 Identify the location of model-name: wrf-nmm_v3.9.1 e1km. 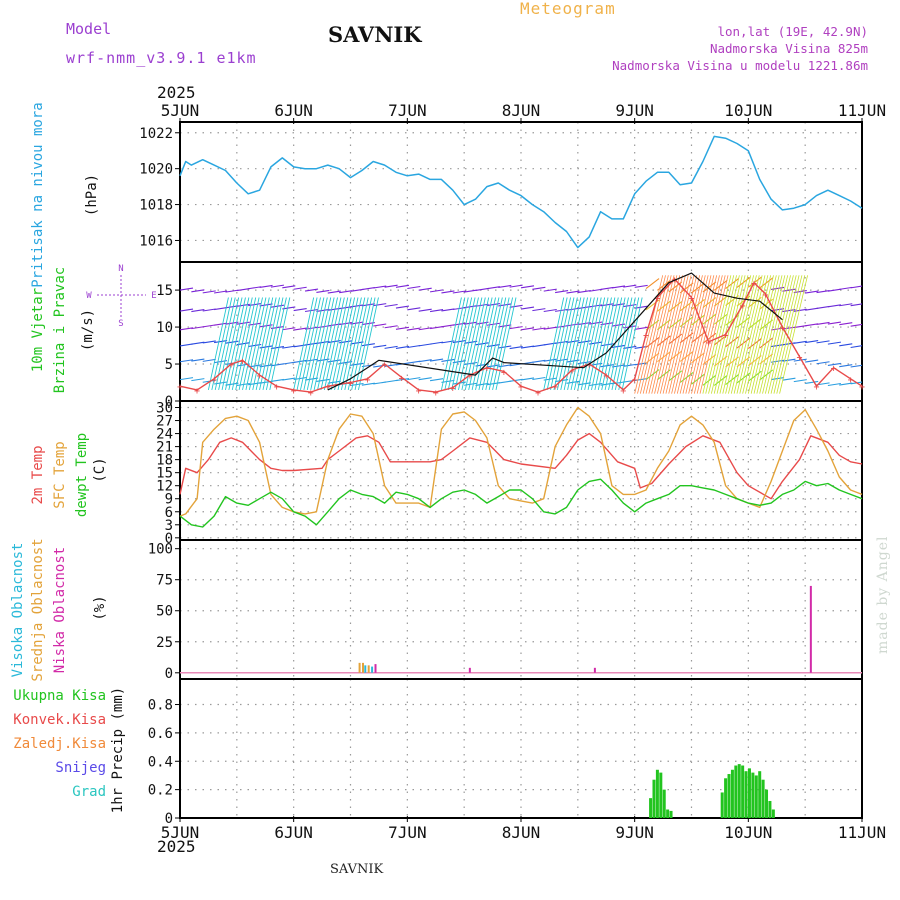
(161, 58).